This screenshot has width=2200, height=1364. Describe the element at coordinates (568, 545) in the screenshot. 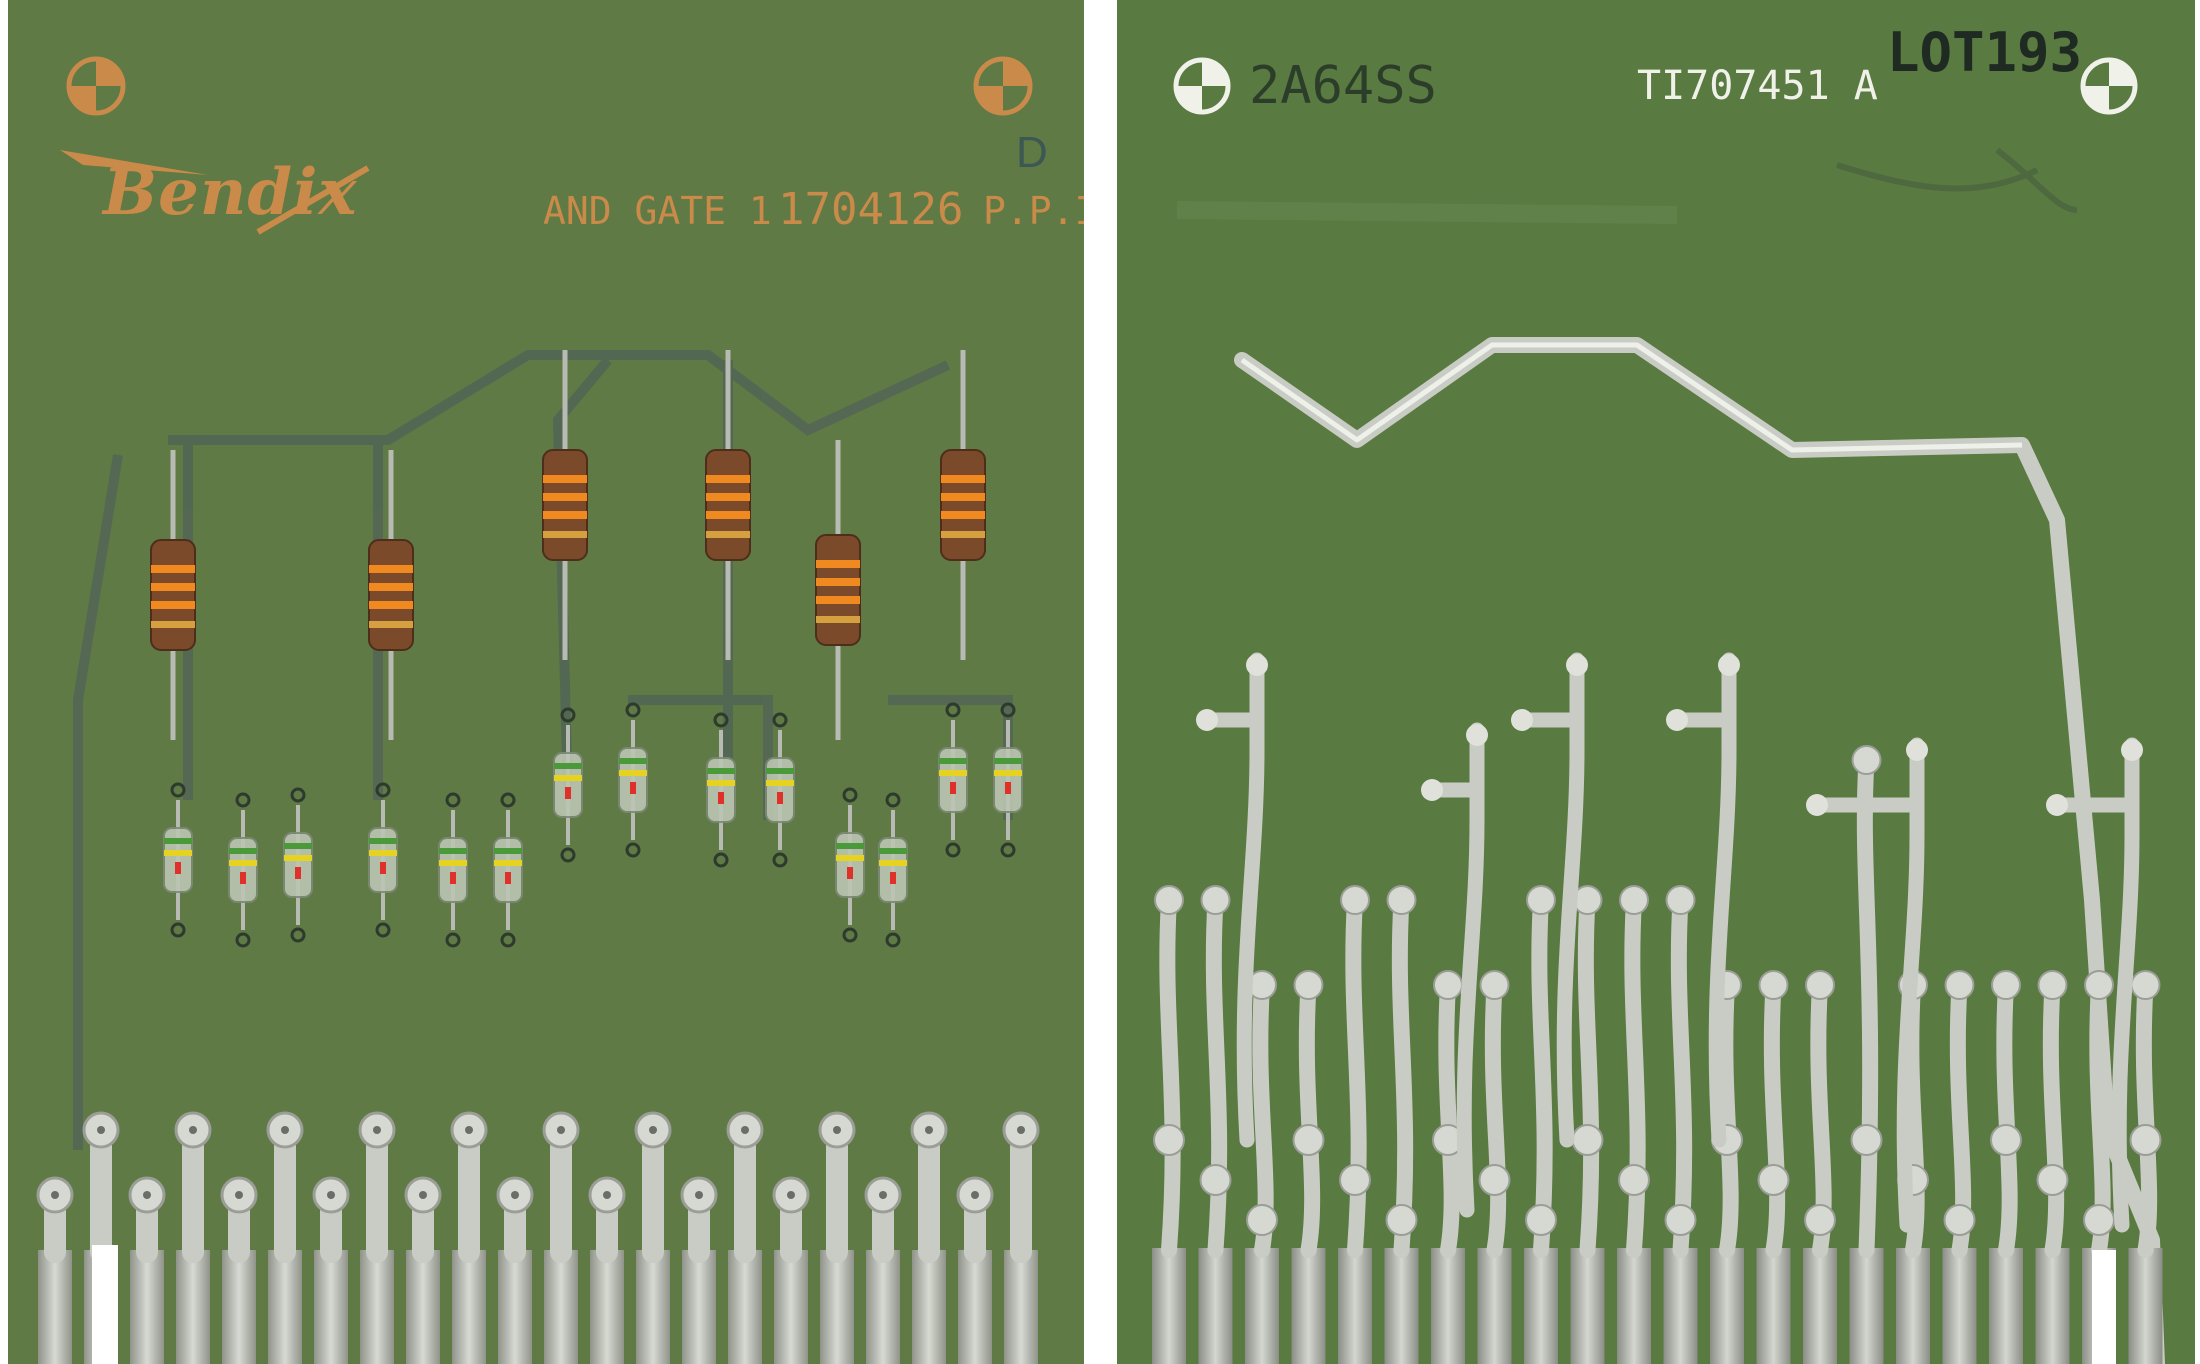

I see `front-resistors` at that location.